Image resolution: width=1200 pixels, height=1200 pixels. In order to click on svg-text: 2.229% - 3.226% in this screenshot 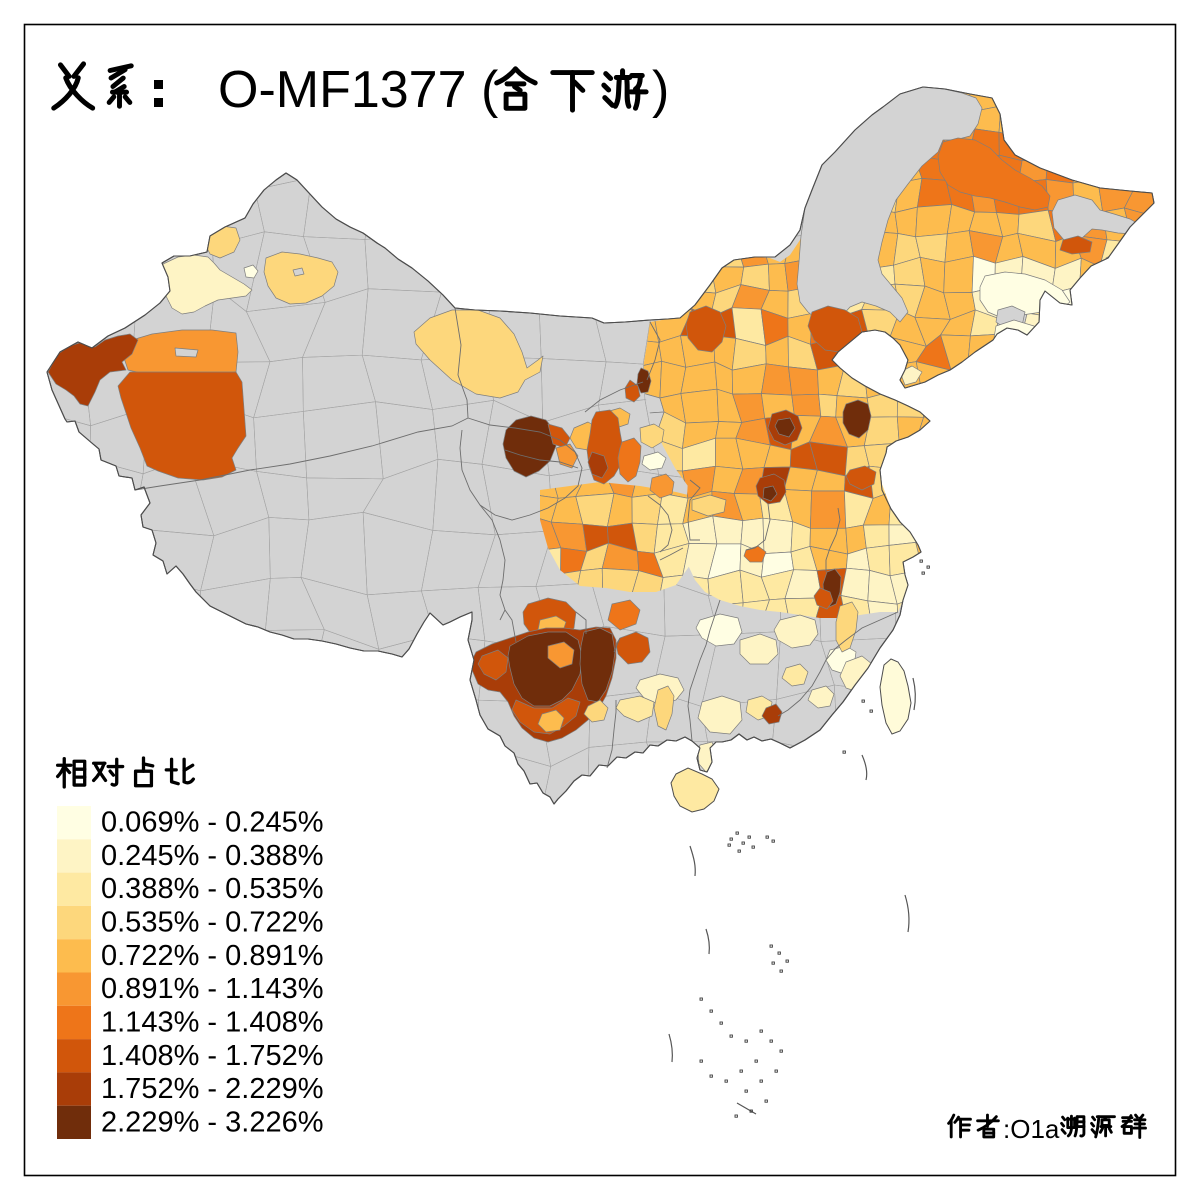, I will do `click(212, 1122)`.